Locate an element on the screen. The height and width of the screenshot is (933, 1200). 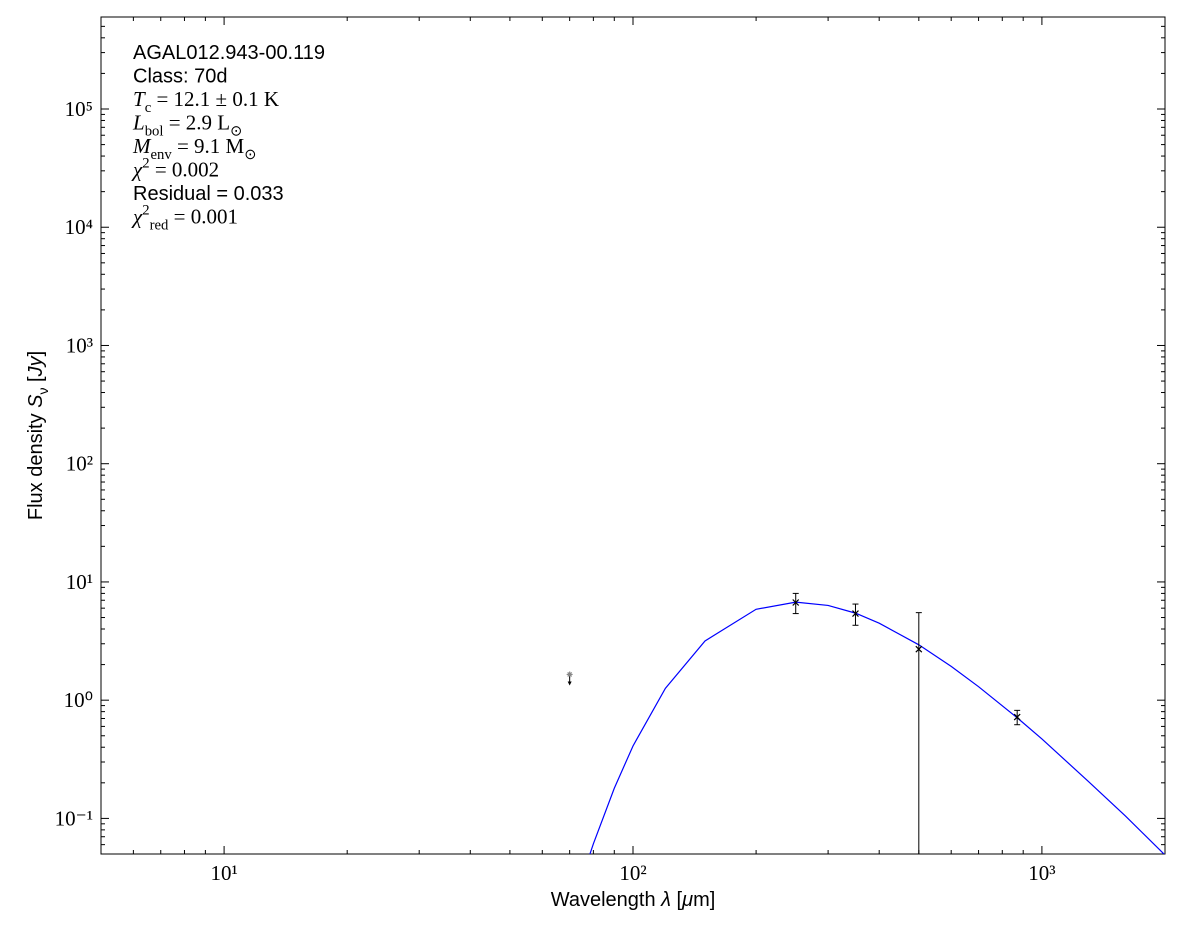
y-tick-label: 10⁰ is located at coordinates (78, 700).